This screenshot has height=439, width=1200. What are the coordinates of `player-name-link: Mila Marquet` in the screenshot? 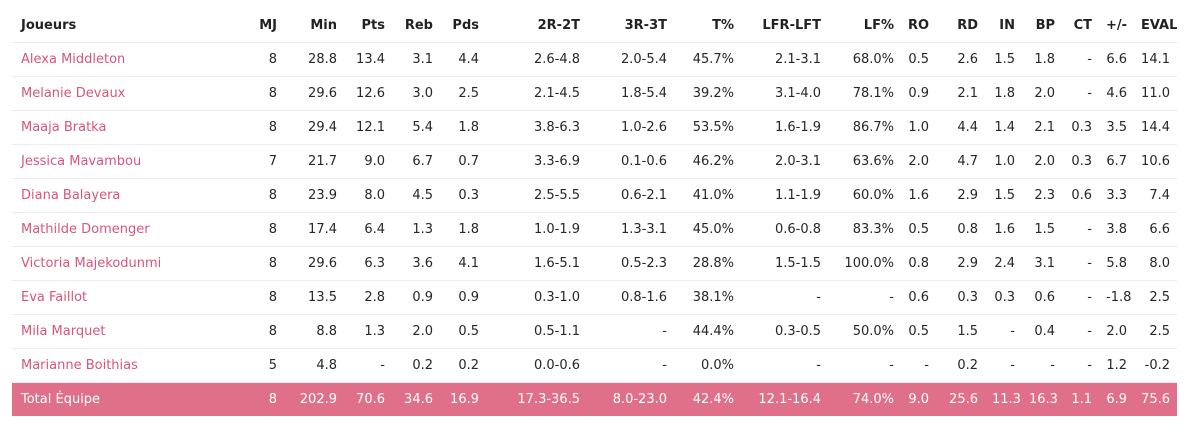 It's located at (128, 331).